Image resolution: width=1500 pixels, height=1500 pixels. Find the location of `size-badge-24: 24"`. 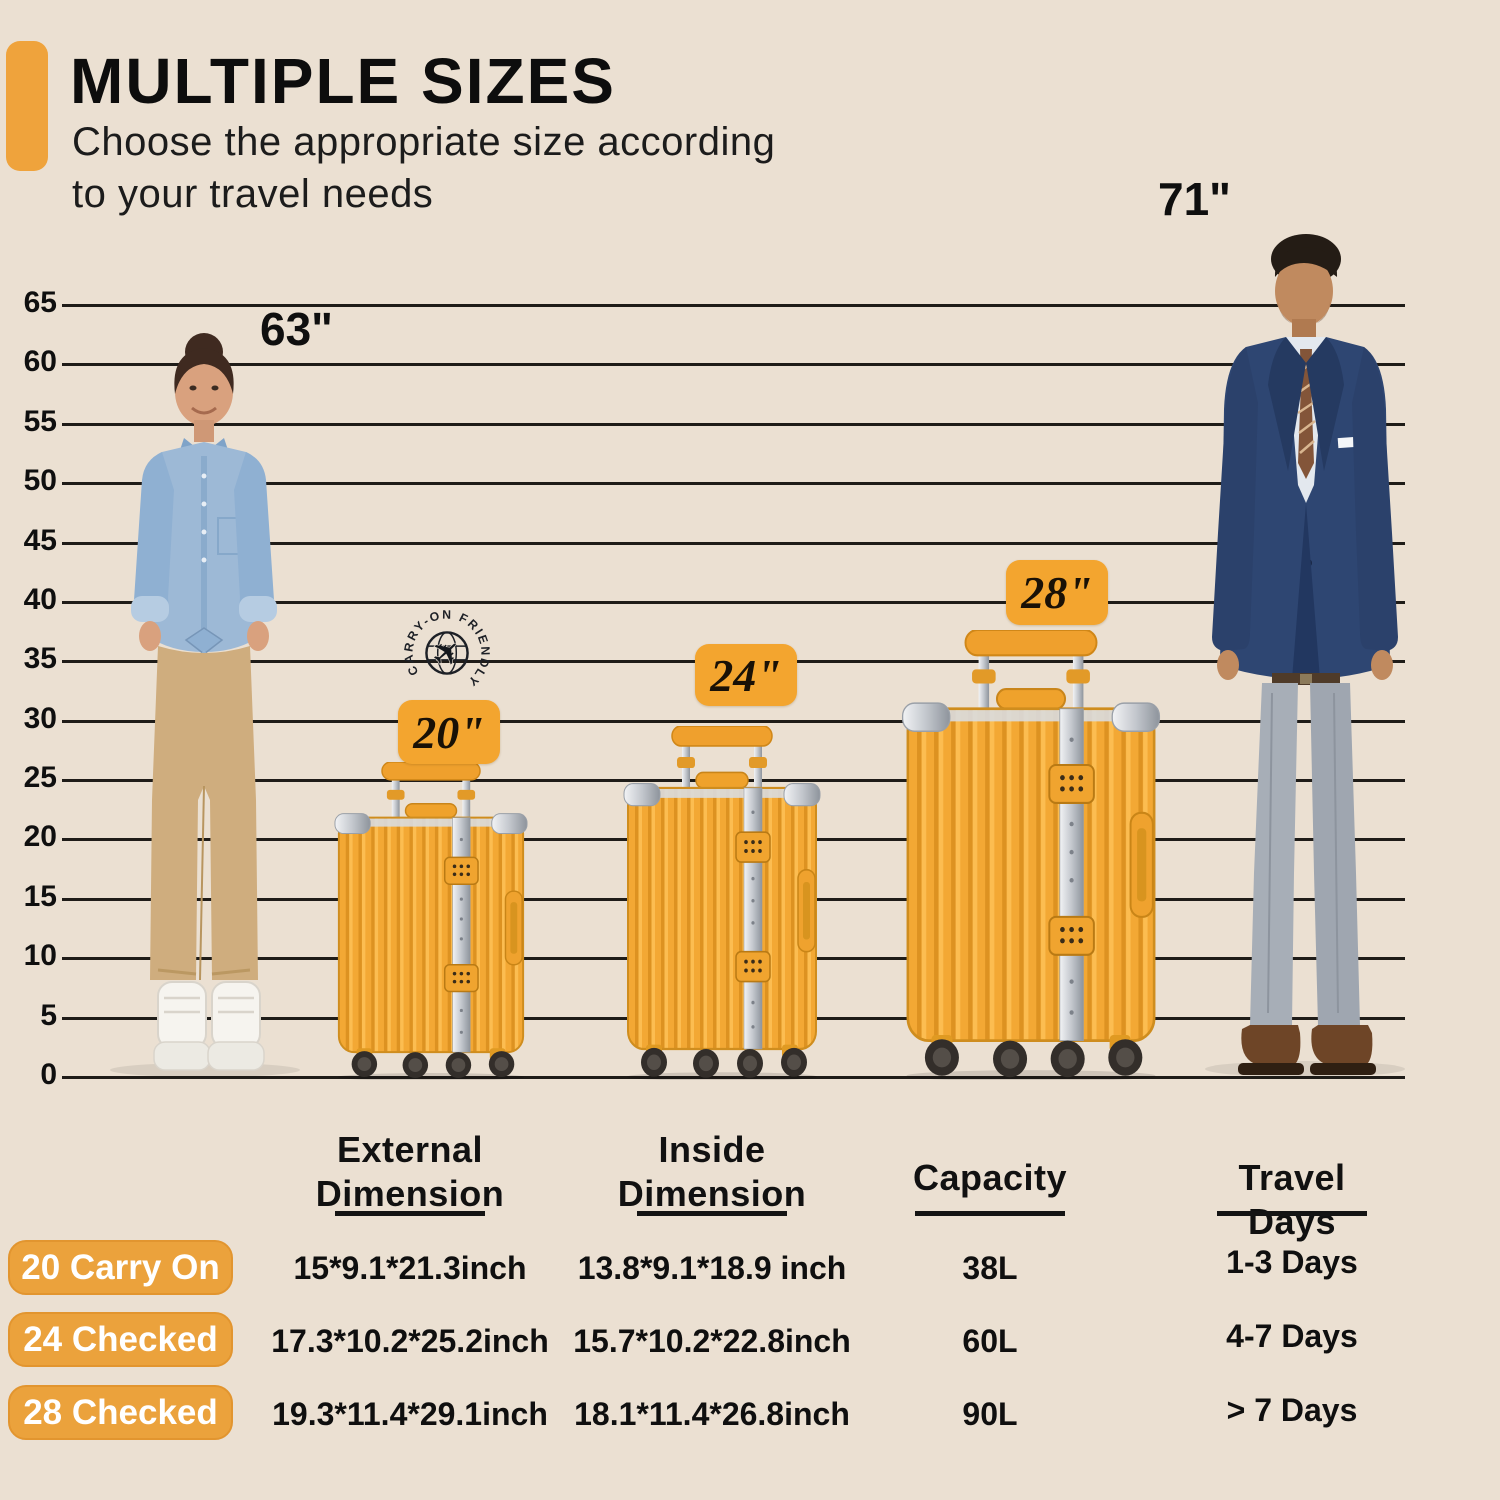

size-badge-24: 24" is located at coordinates (746, 675).